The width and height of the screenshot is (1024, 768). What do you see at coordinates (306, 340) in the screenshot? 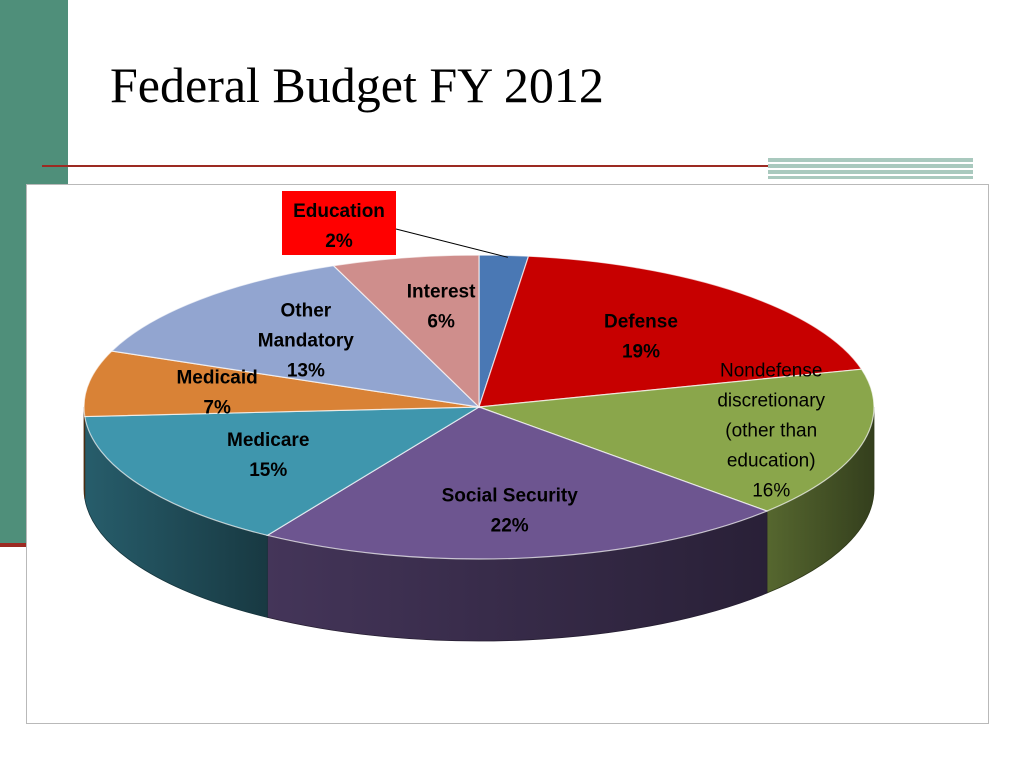
I see `slice-label-other-mandatory-line-2: Mandatory` at bounding box center [306, 340].